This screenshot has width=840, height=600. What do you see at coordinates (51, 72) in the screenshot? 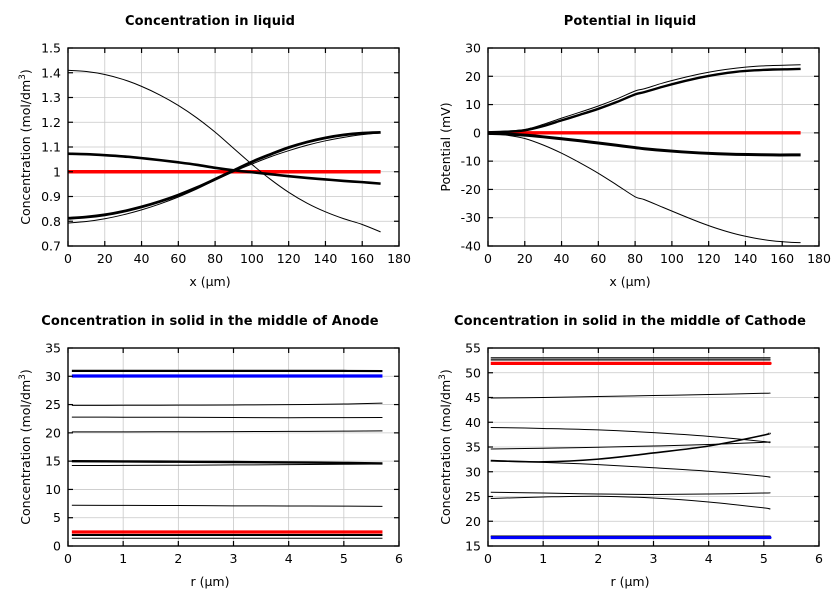
I see `y-tick-label: 1.4` at bounding box center [51, 72].